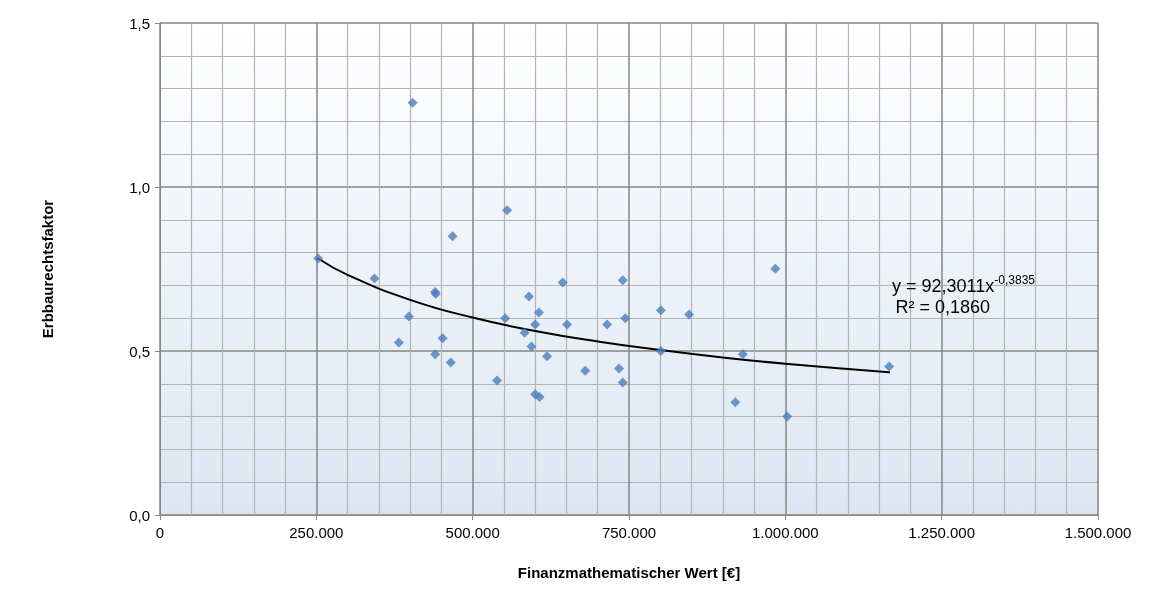  Describe the element at coordinates (47, 269) in the screenshot. I see `y-axis-title: Erbbaurechtsfaktor` at that location.